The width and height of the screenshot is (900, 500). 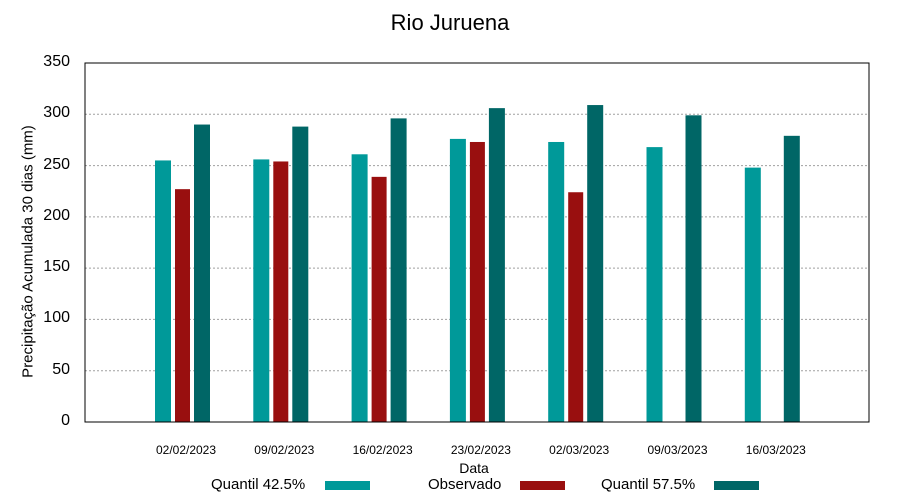 What do you see at coordinates (284, 450) in the screenshot?
I see `x-tick-label: 09/02/2023` at bounding box center [284, 450].